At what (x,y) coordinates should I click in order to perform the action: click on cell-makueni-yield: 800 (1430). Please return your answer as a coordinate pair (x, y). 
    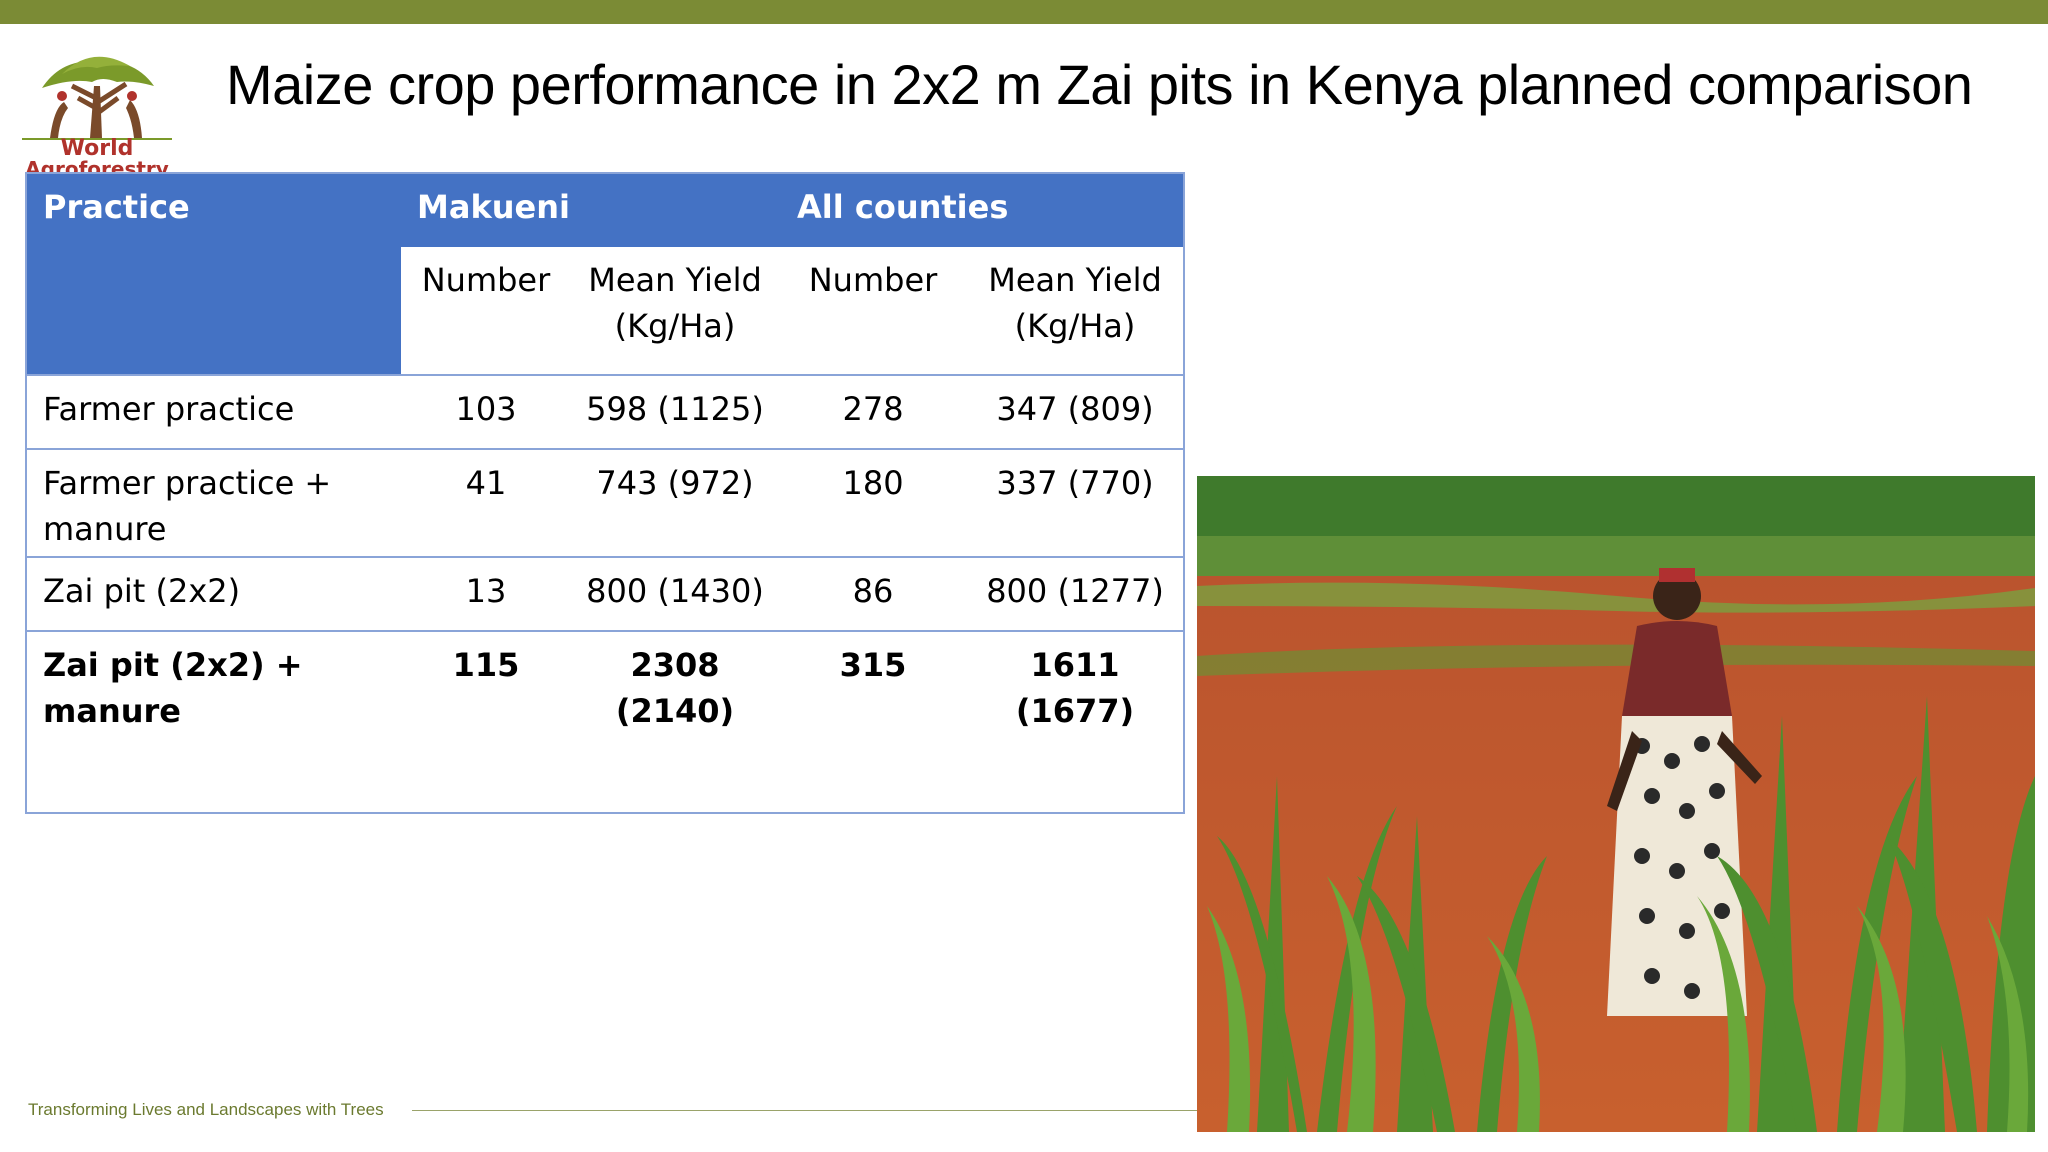
    Looking at the image, I should click on (675, 593).